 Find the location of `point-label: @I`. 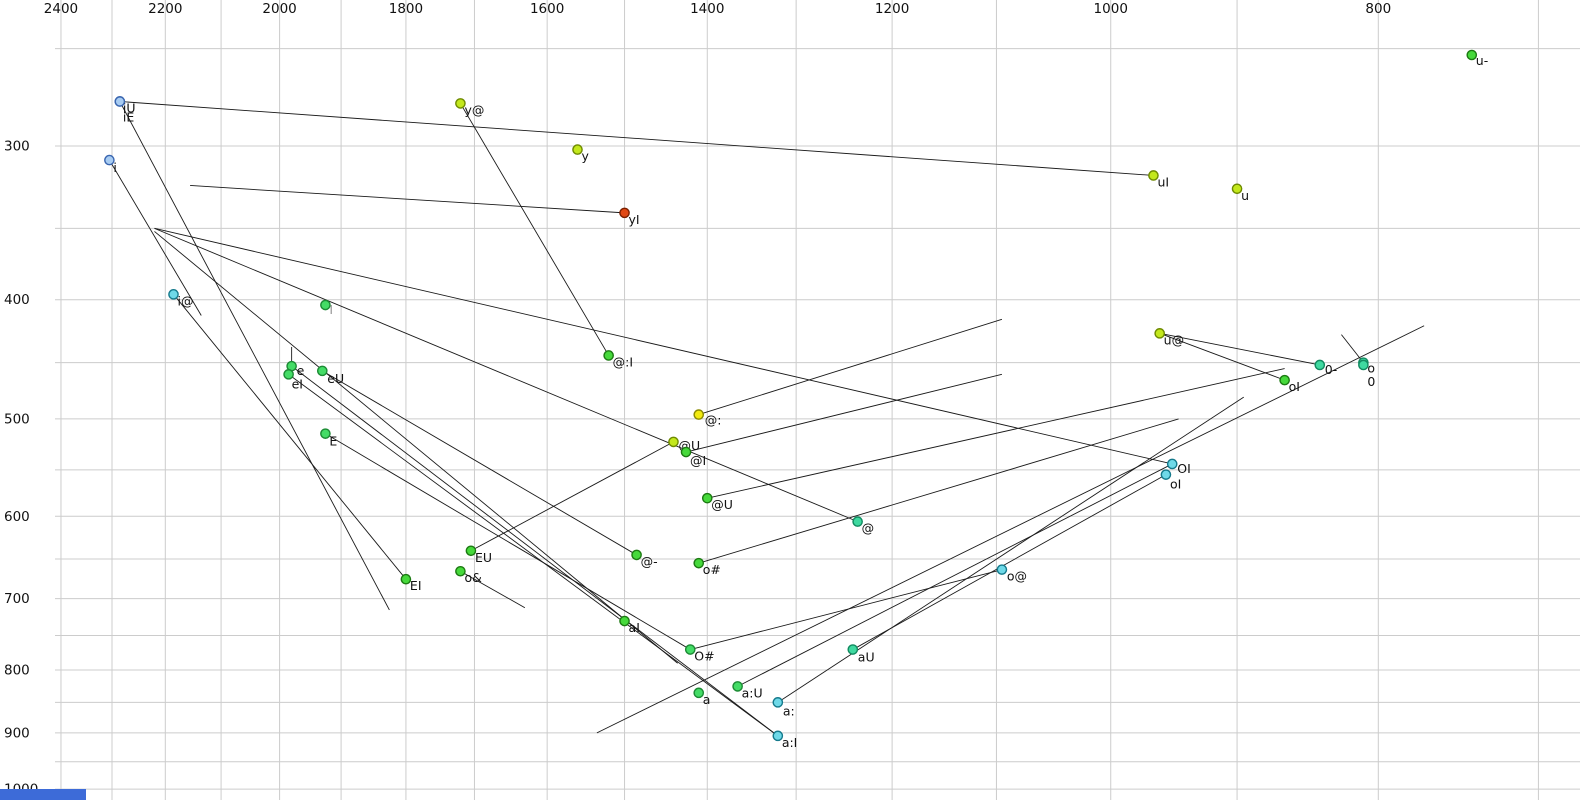

point-label: @I is located at coordinates (698, 460).